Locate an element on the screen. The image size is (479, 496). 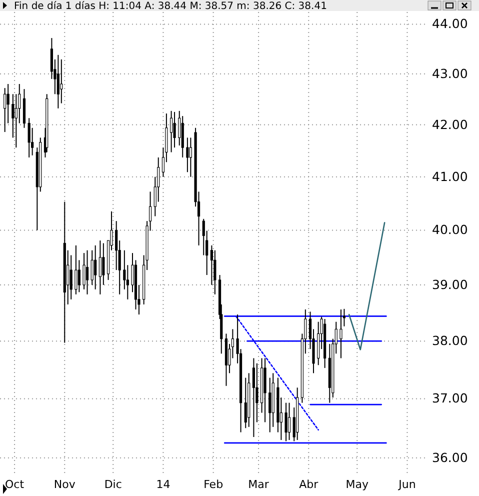
x-tick-label: 14 is located at coordinates (163, 484).